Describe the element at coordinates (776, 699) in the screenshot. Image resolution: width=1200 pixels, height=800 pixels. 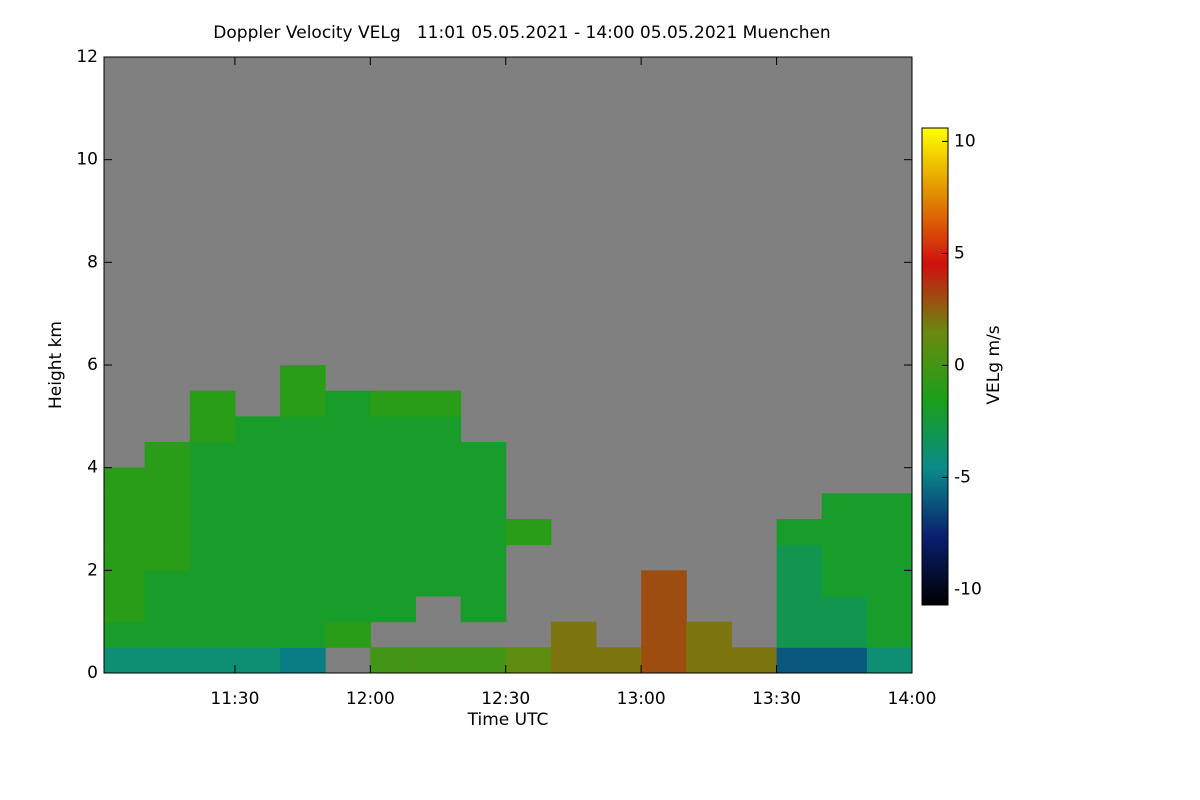
I see `x-tick-label: 13:30` at that location.